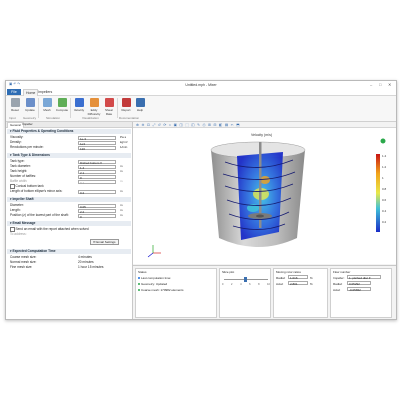 This screenshot has height=400, width=400. I want to click on group-label-input: Input, so click(12, 118).